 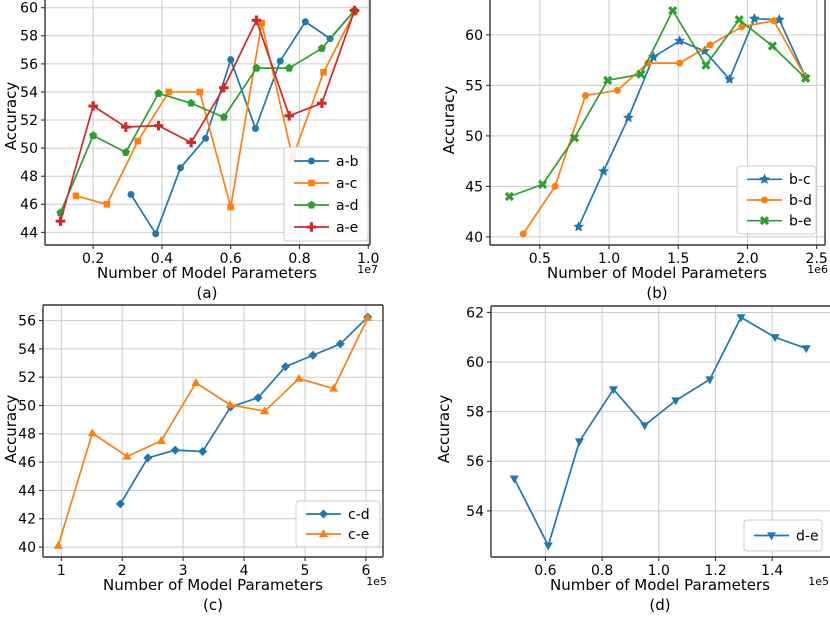 I want to click on caption-d: (d), so click(x=660, y=605).